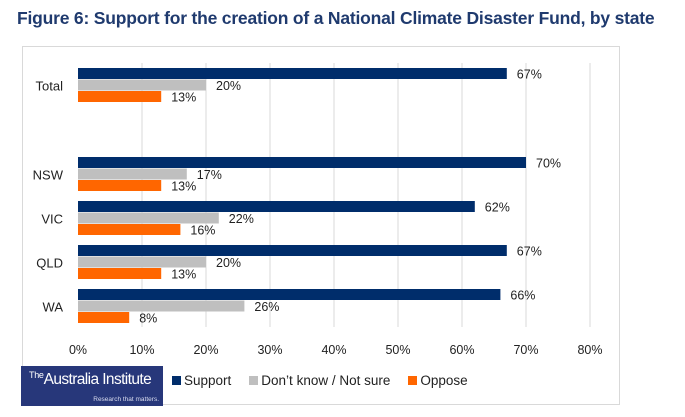 Image resolution: width=685 pixels, height=417 pixels. Describe the element at coordinates (205, 350) in the screenshot. I see `x-tick-label: 20%` at that location.